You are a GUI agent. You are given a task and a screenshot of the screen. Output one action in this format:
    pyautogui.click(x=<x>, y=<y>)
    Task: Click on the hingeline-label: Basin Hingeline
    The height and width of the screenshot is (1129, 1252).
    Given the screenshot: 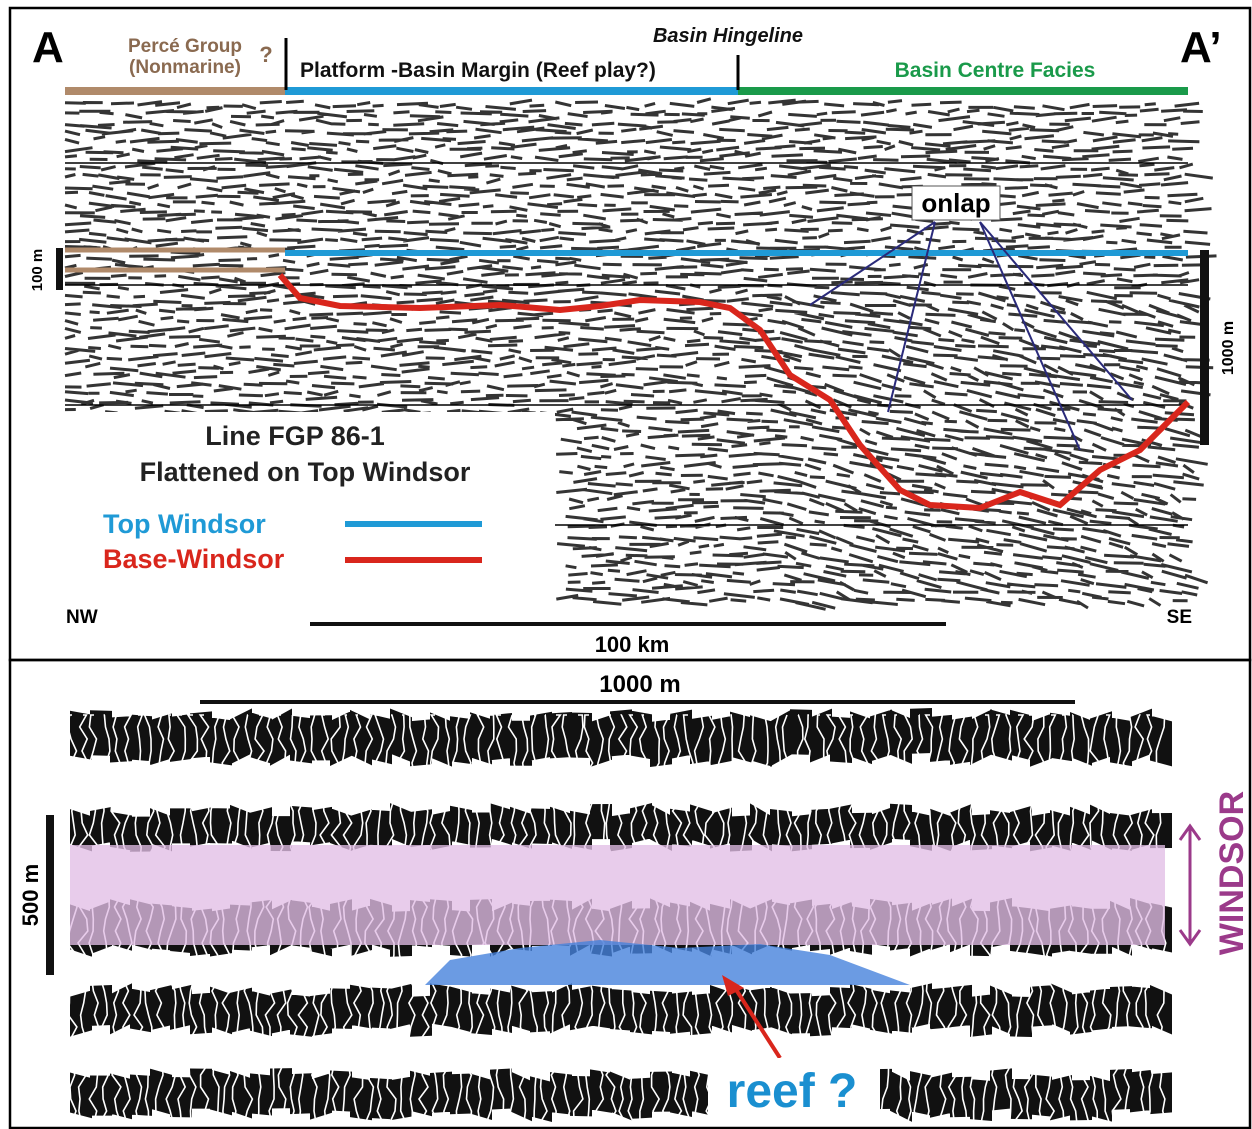 What is the action you would take?
    pyautogui.click(x=728, y=36)
    